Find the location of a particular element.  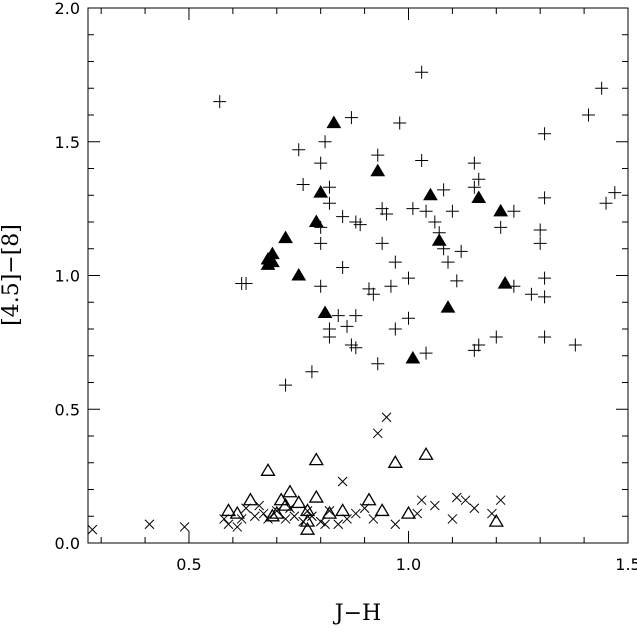

x-axis-label: J−H is located at coordinates (357, 613).